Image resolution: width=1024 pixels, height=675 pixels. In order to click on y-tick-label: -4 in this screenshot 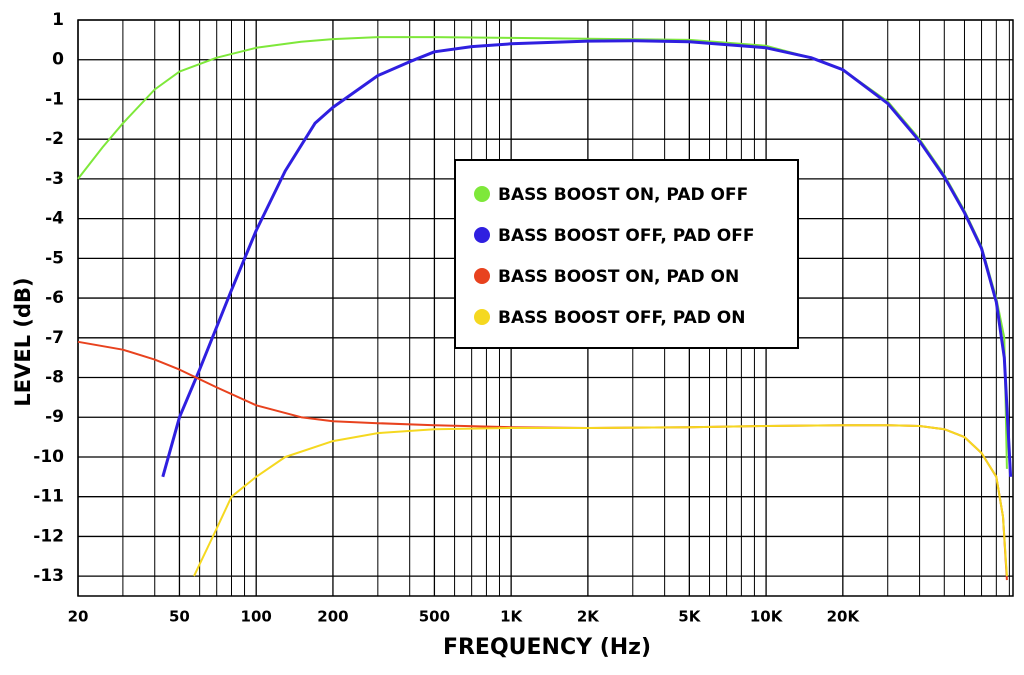, I will do `click(54, 219)`.